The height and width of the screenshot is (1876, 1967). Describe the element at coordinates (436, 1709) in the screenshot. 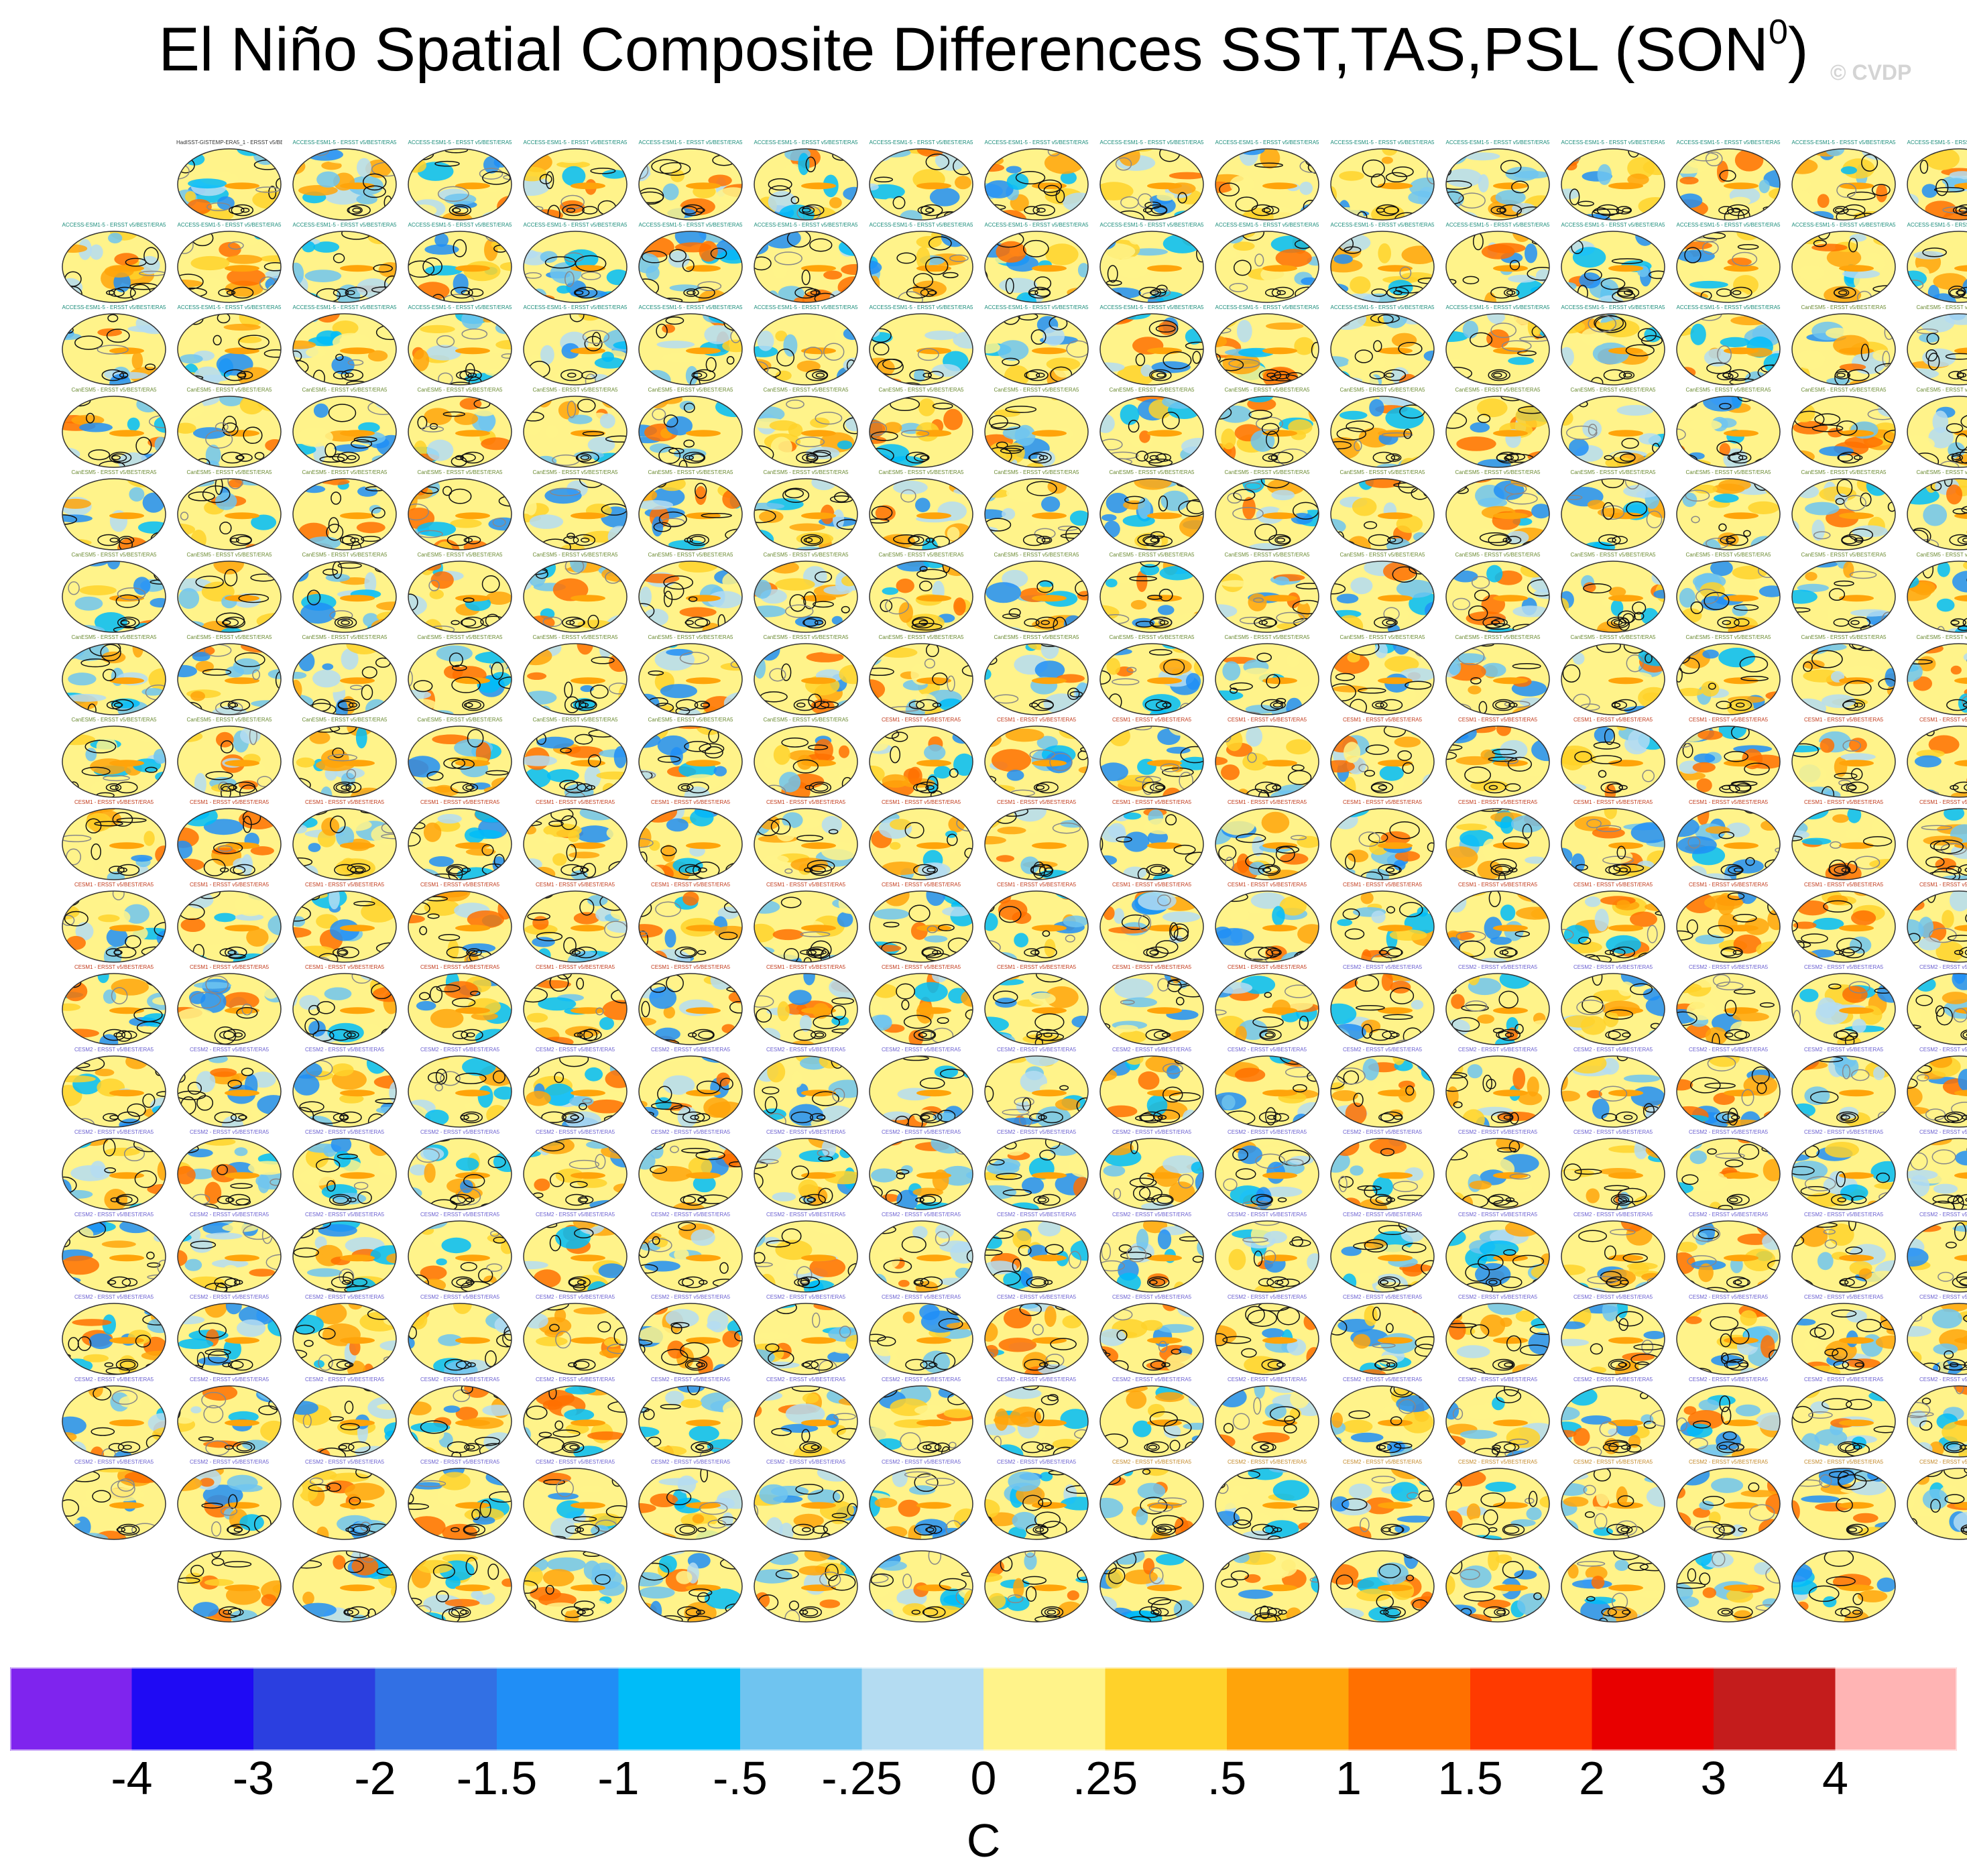

I see `colorbar-segment` at that location.